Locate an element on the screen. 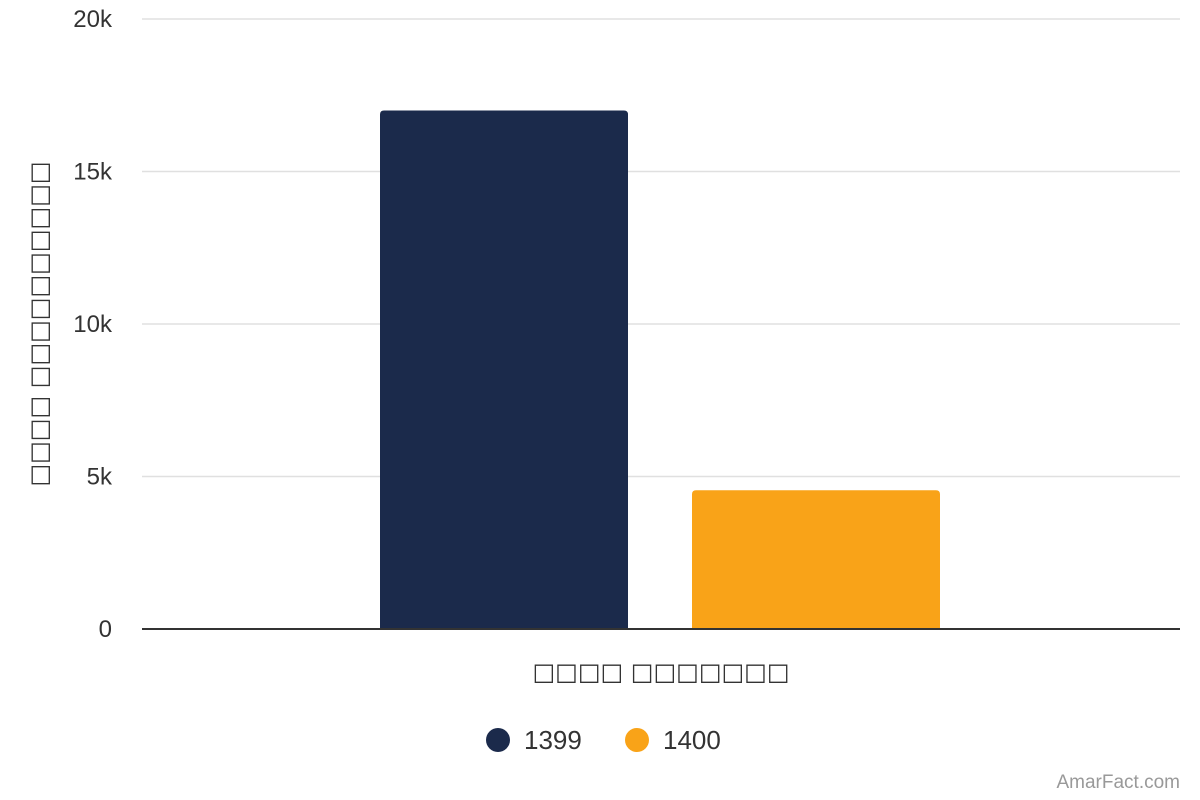 The width and height of the screenshot is (1200, 800). legend-item-1400: 1400 is located at coordinates (673, 740).